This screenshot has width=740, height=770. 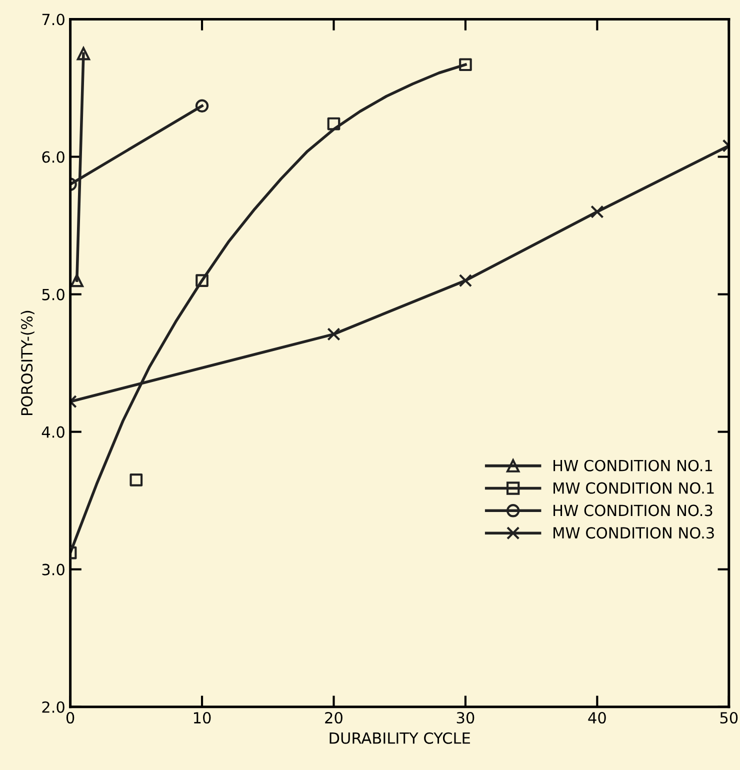 What do you see at coordinates (633, 510) in the screenshot?
I see `legend-label: HW CONDITION NO.3` at bounding box center [633, 510].